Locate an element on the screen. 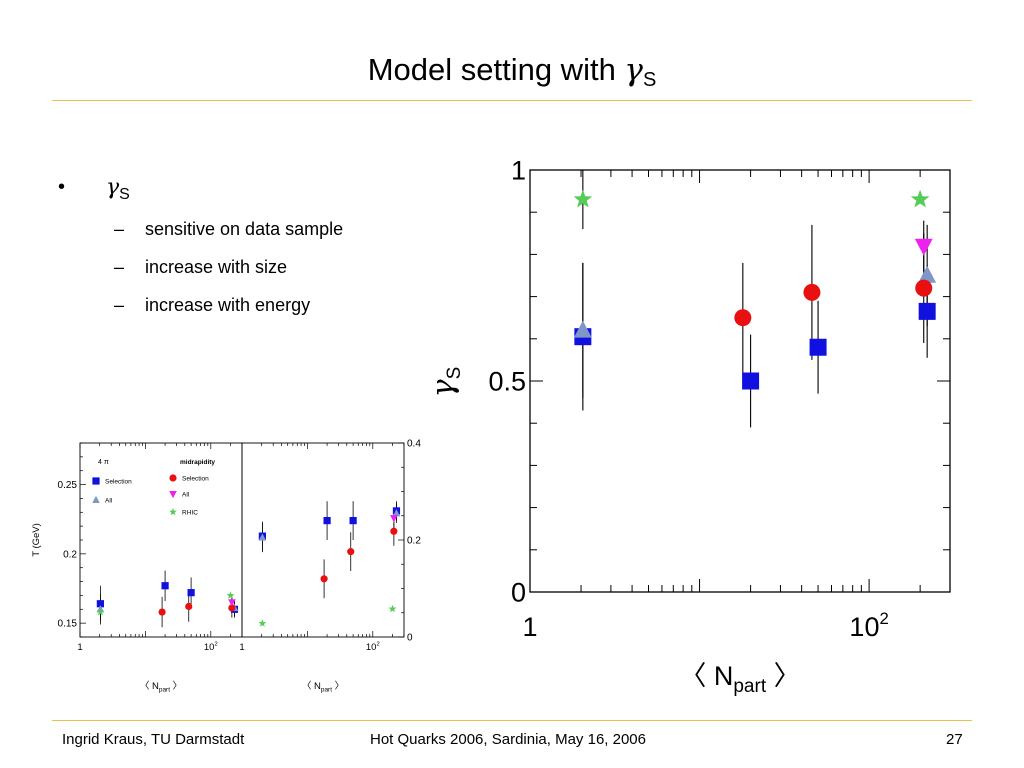 Image resolution: width=1024 pixels, height=768 pixels. annotation-midrapidity: midrapidity is located at coordinates (197, 462).